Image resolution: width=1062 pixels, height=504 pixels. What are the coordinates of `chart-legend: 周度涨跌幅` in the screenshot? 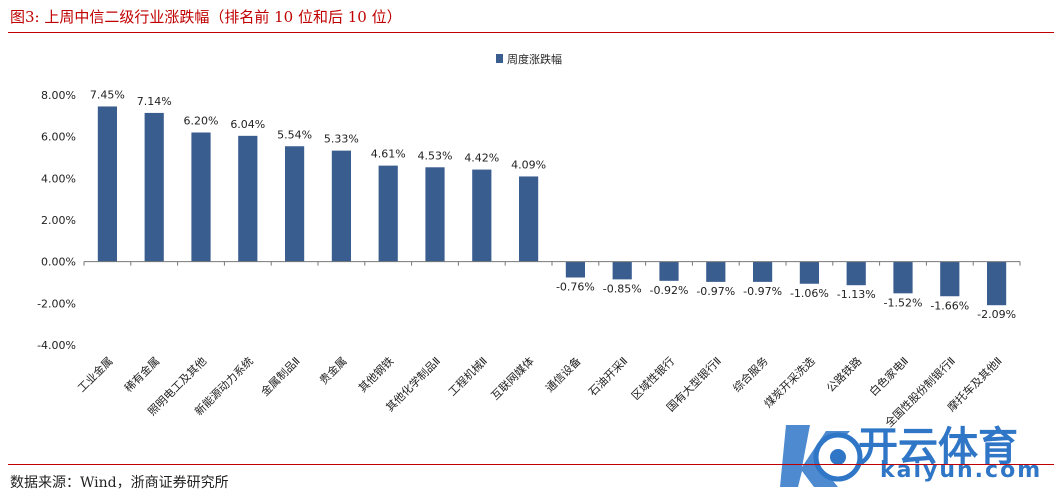 It's located at (529, 59).